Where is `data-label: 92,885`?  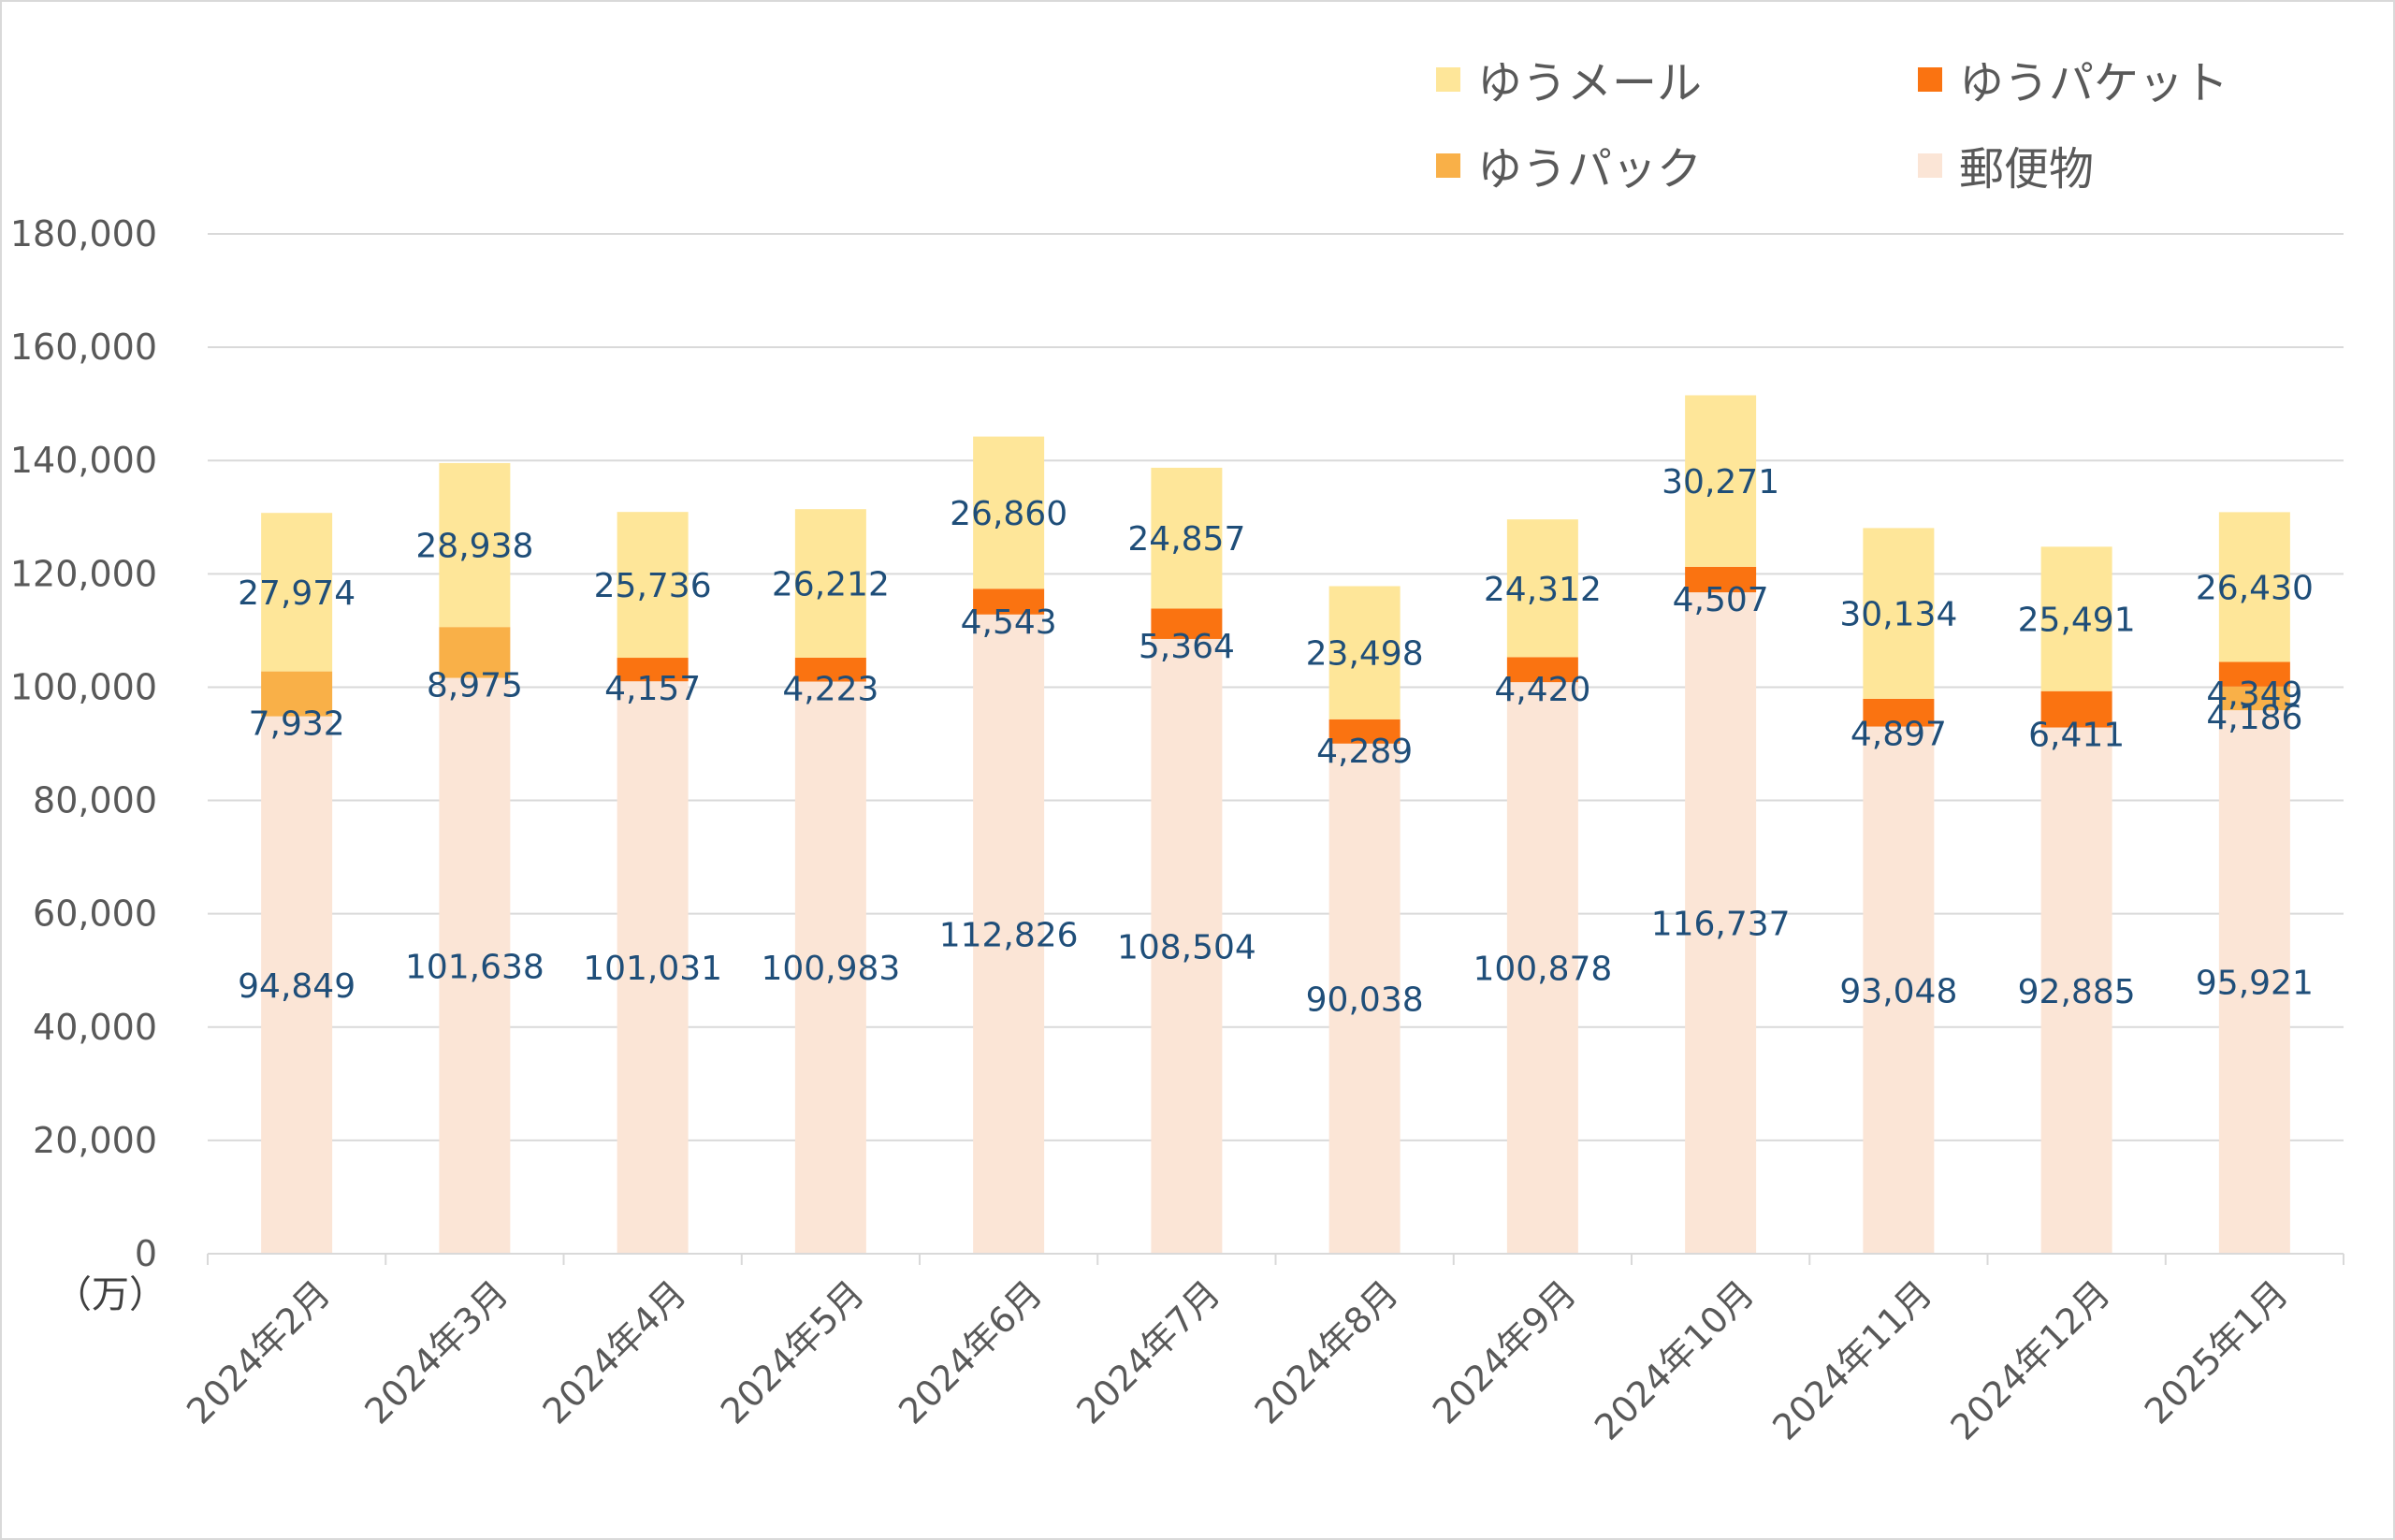 data-label: 92,885 is located at coordinates (2077, 992).